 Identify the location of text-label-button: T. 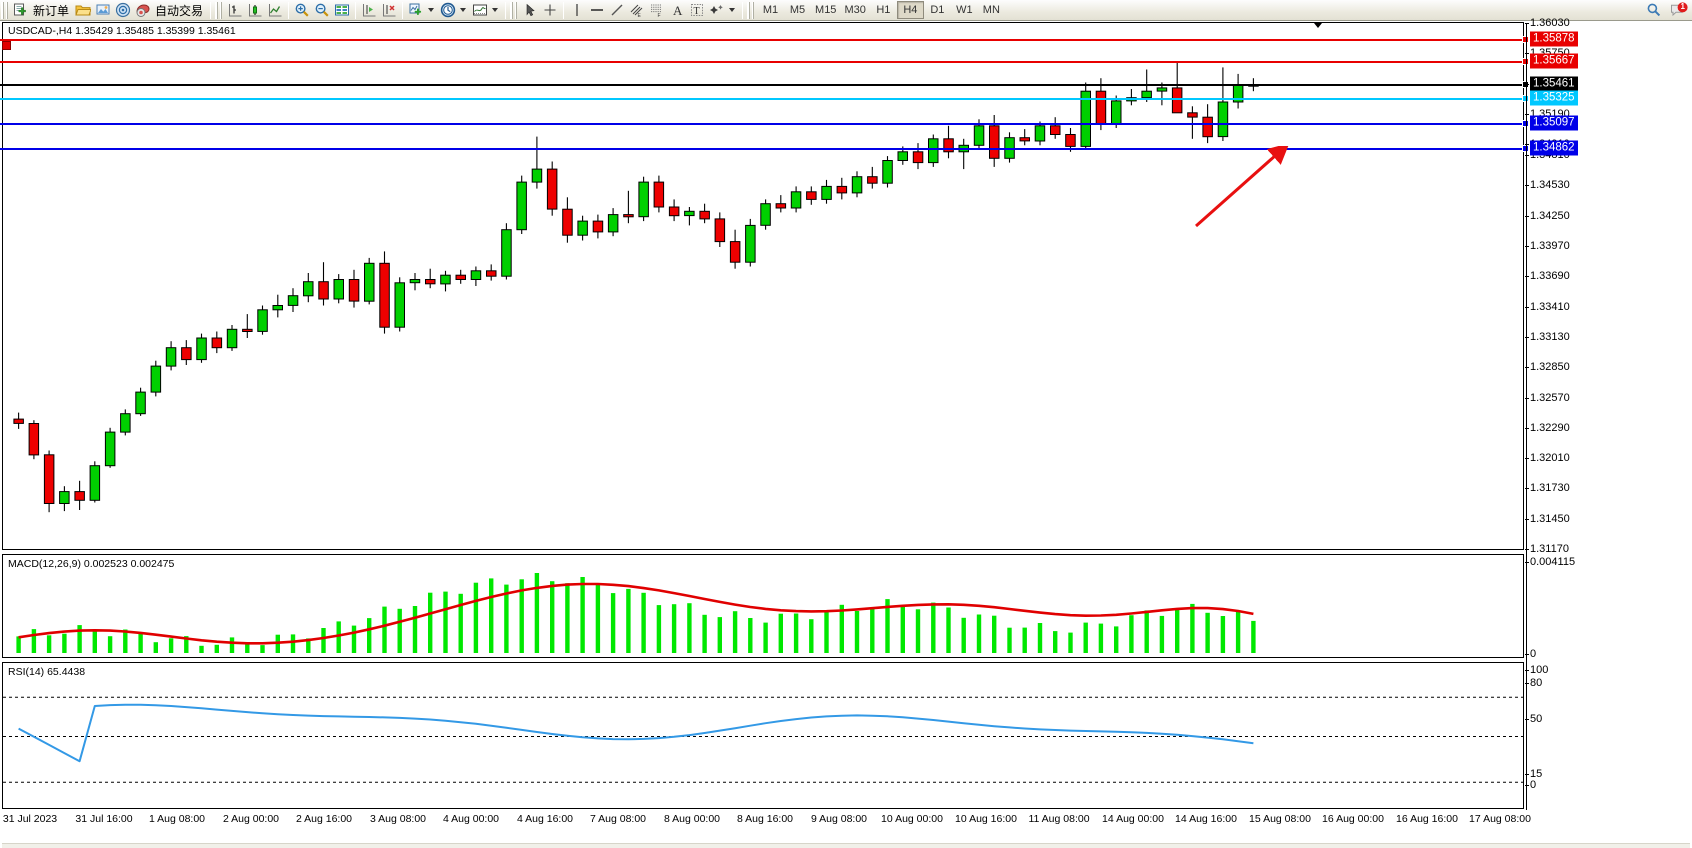
(697, 10).